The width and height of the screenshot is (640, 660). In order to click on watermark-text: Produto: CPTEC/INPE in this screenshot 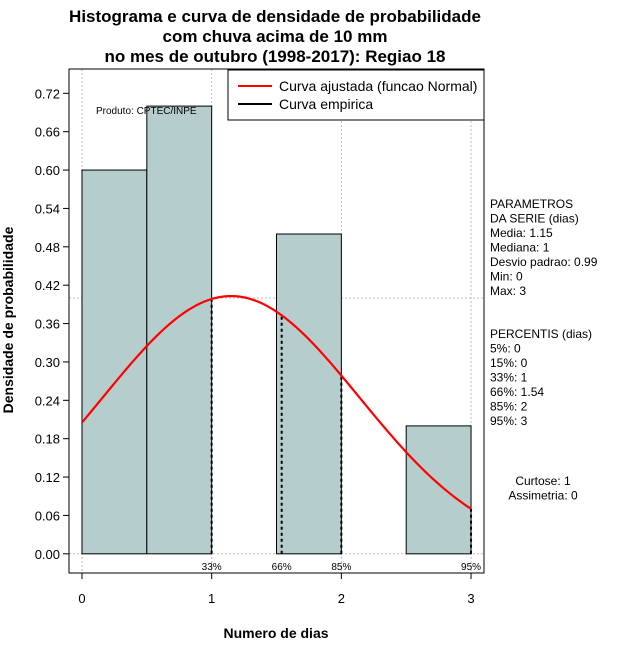, I will do `click(146, 111)`.